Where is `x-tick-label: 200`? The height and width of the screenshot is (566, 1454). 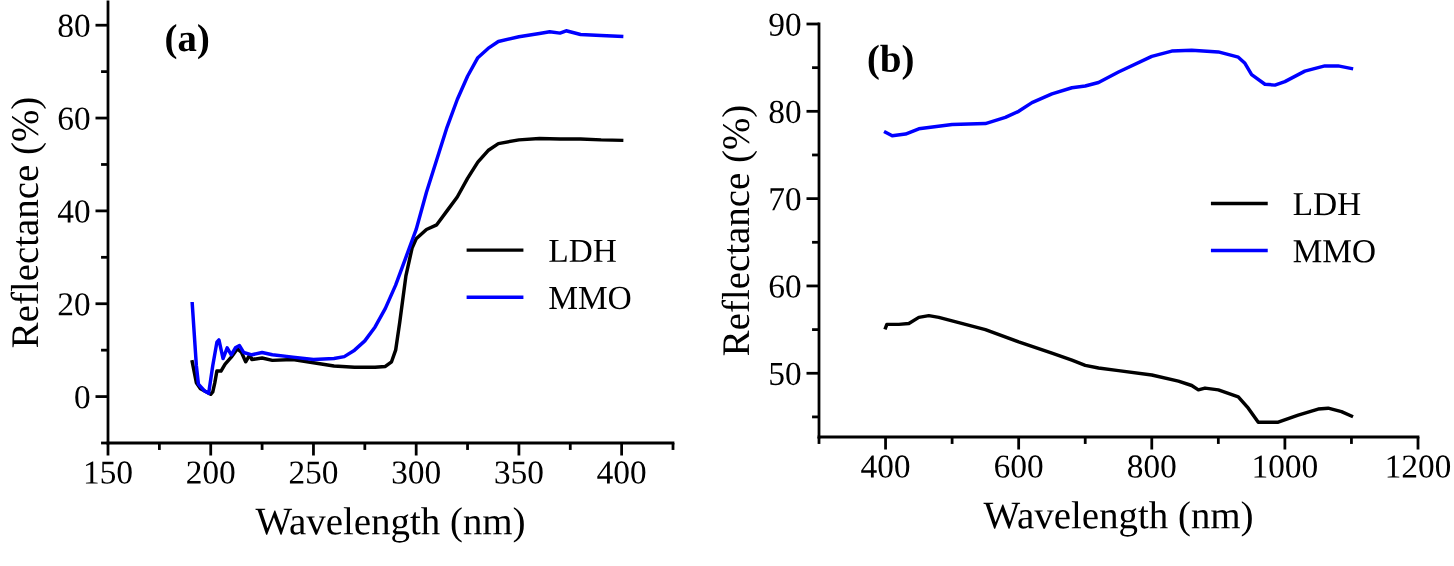 x-tick-label: 200 is located at coordinates (211, 472).